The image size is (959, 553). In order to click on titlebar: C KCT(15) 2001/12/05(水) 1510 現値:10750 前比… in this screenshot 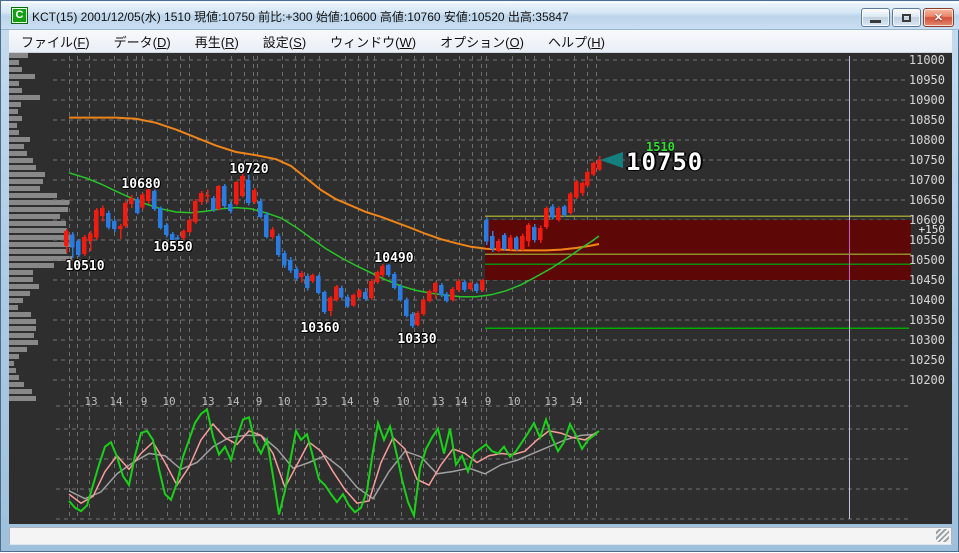, I will do `click(480, 15)`.